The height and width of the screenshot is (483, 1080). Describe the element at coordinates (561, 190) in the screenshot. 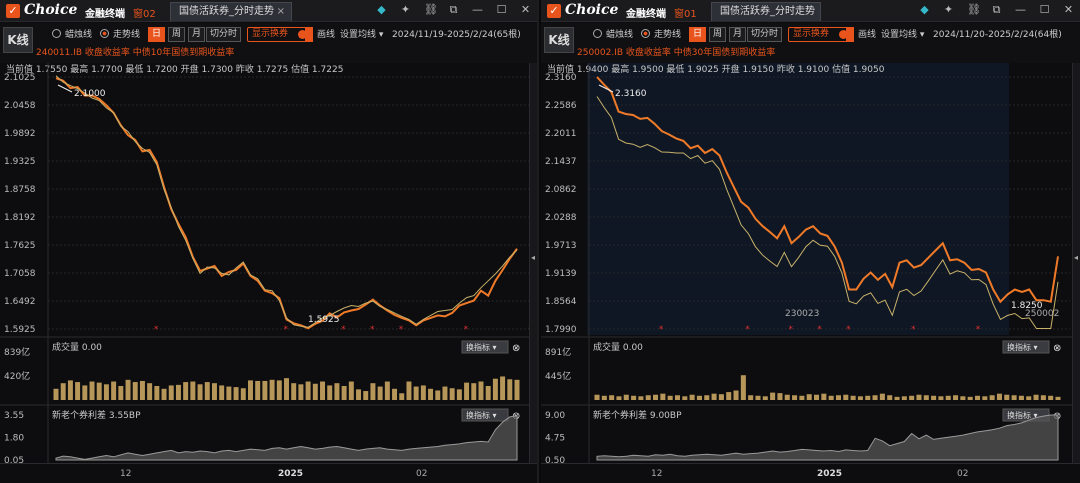

I see `y-tick-label: 2.0862` at that location.